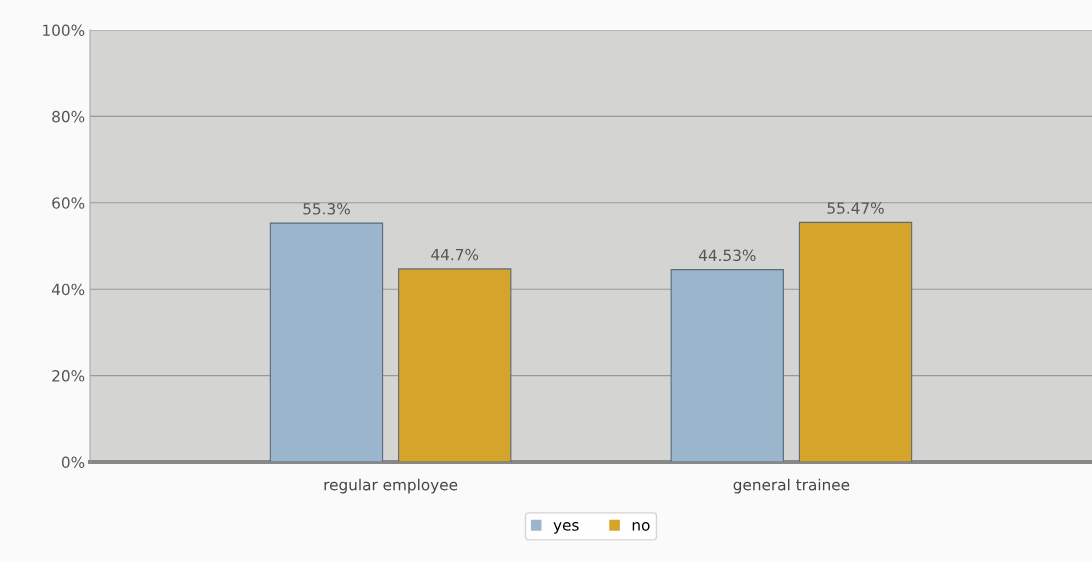 This screenshot has width=1092, height=562. Describe the element at coordinates (68, 289) in the screenshot. I see `y-tick-label: 40%` at that location.